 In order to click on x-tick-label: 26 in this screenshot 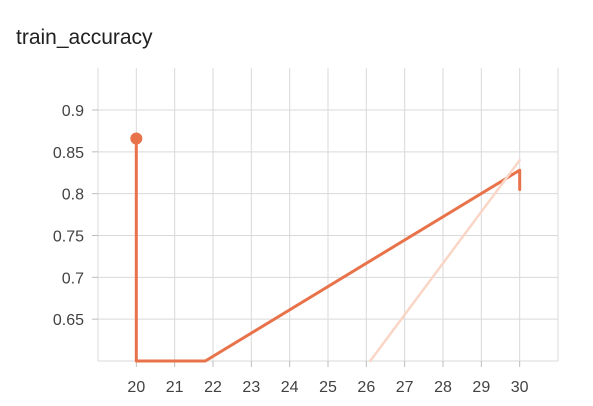, I will do `click(366, 387)`.